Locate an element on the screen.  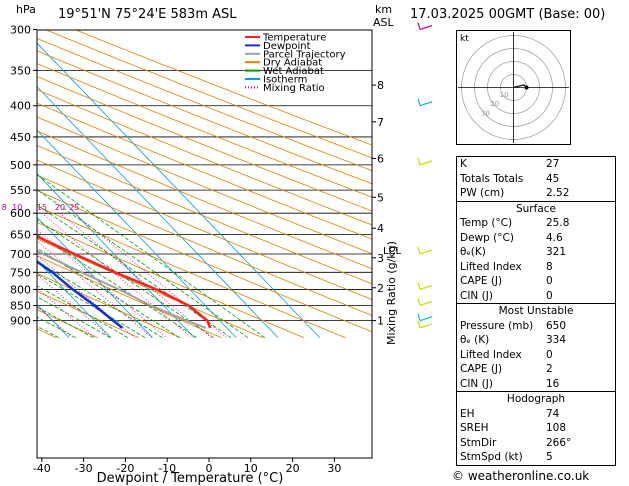
pressure-tick-label: 500 is located at coordinates (20, 165).